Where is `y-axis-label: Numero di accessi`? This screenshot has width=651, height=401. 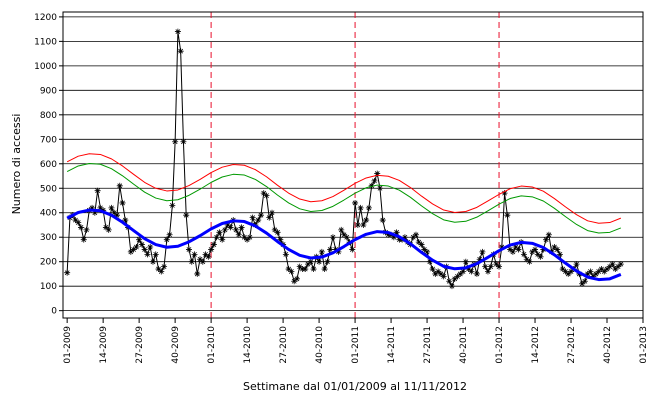
y-axis-label: Numero di accessi is located at coordinates (16, 164).